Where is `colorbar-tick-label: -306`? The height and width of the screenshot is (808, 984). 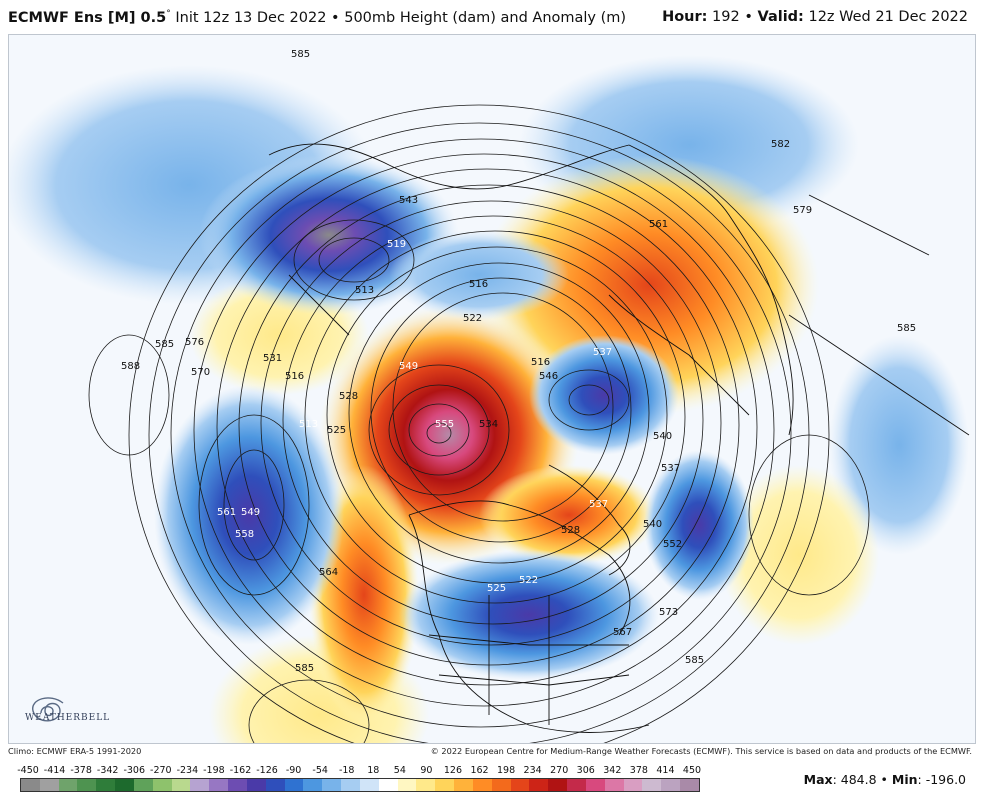
colorbar-tick-label: -306 is located at coordinates (134, 770).